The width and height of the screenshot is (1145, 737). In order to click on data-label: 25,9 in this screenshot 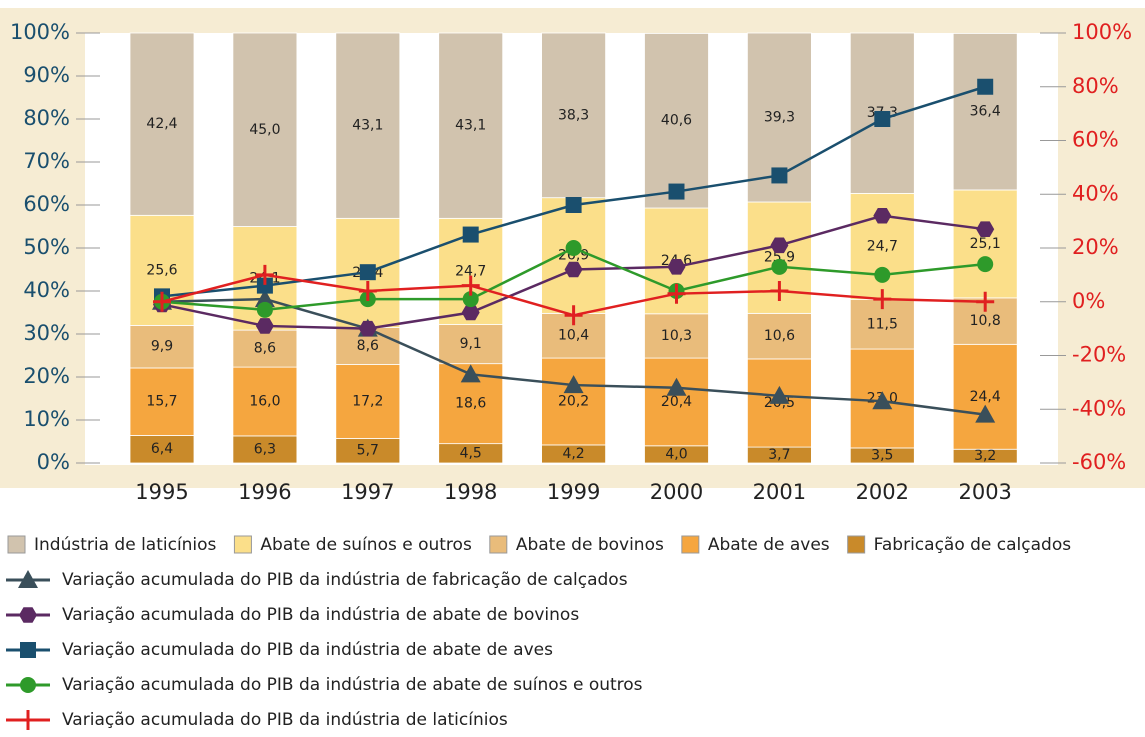, I will do `click(779, 258)`.